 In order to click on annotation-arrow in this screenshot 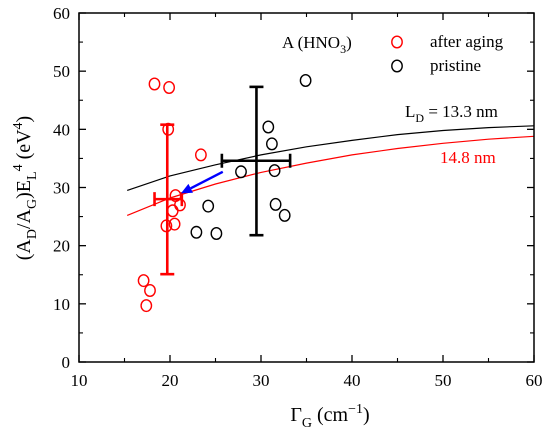, I will do `click(202, 182)`.